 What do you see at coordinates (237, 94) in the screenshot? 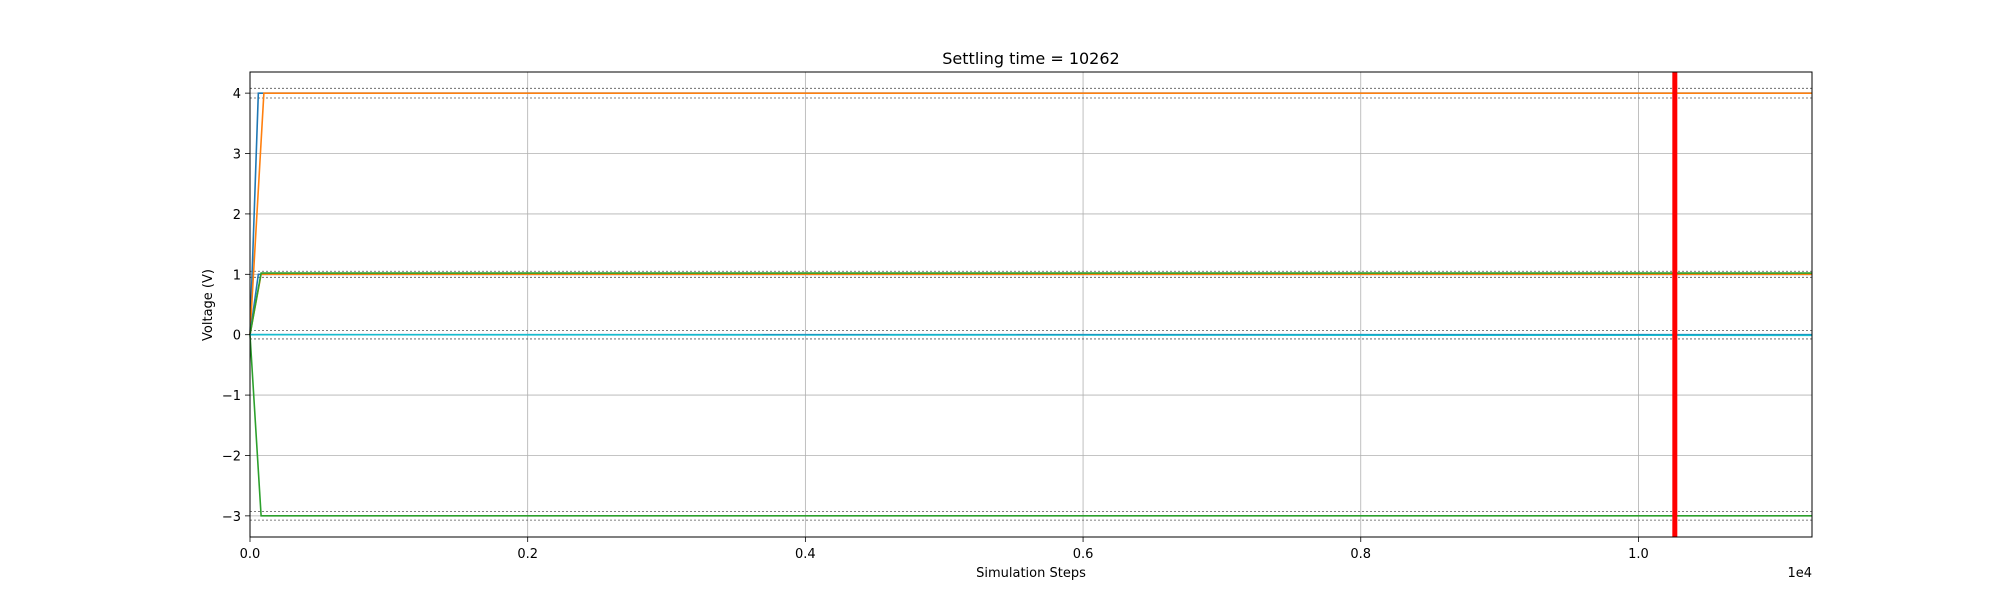
I see `y-tick-label: 4` at bounding box center [237, 94].